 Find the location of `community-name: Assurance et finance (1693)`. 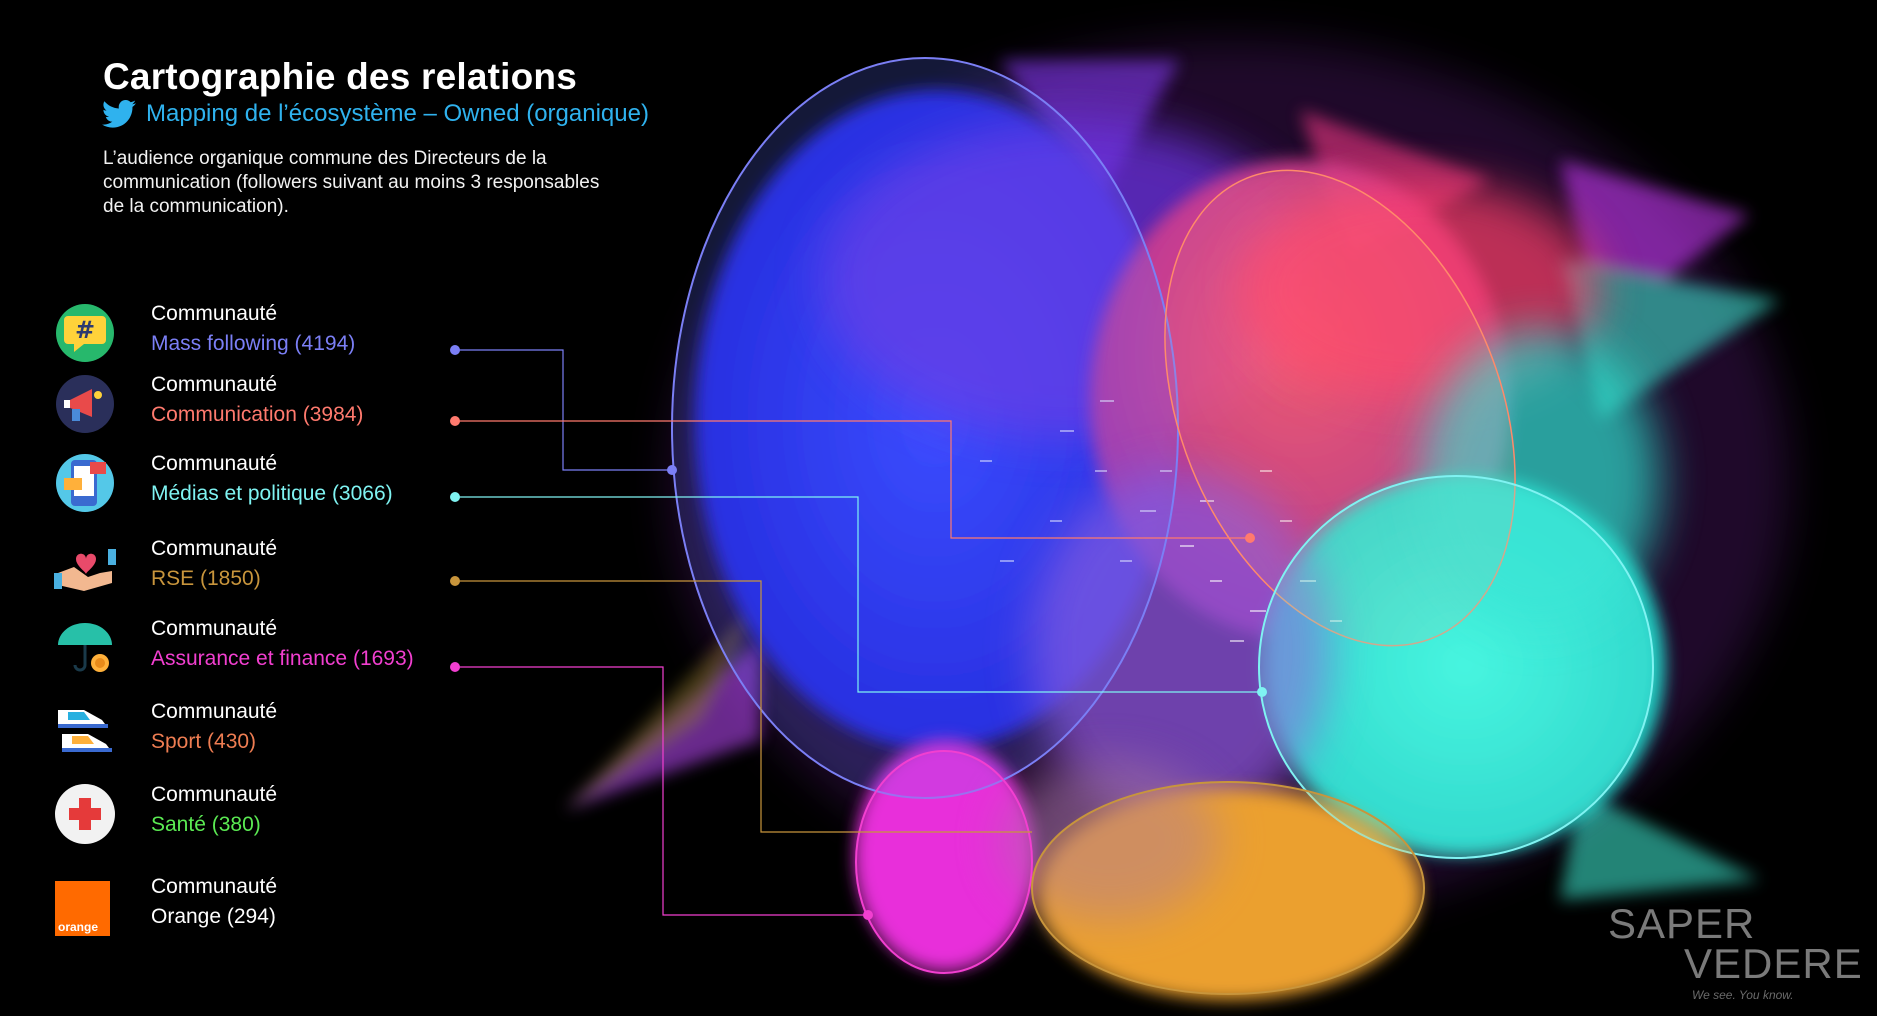

community-name: Assurance et finance (1693) is located at coordinates (282, 658).